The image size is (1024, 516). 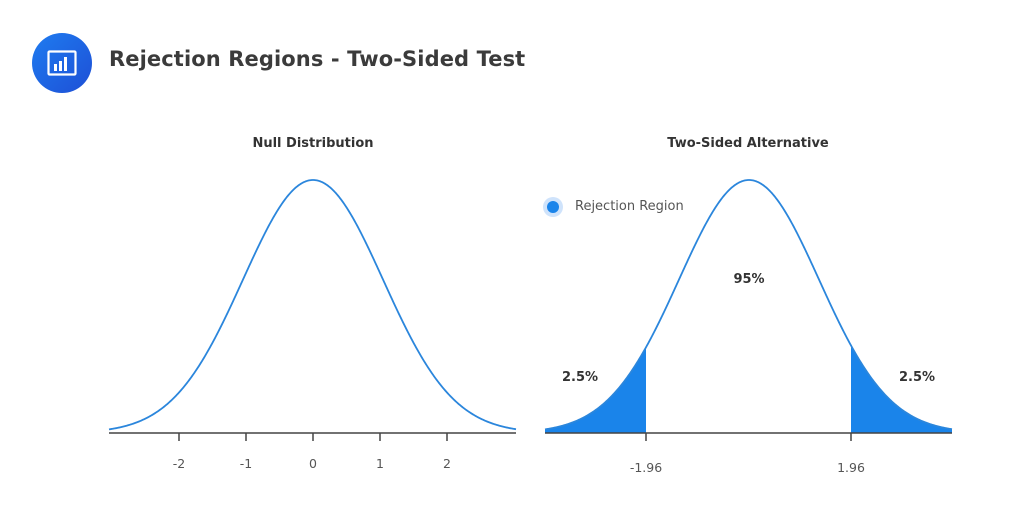 What do you see at coordinates (246, 463) in the screenshot?
I see `null-tick-label: -1` at bounding box center [246, 463].